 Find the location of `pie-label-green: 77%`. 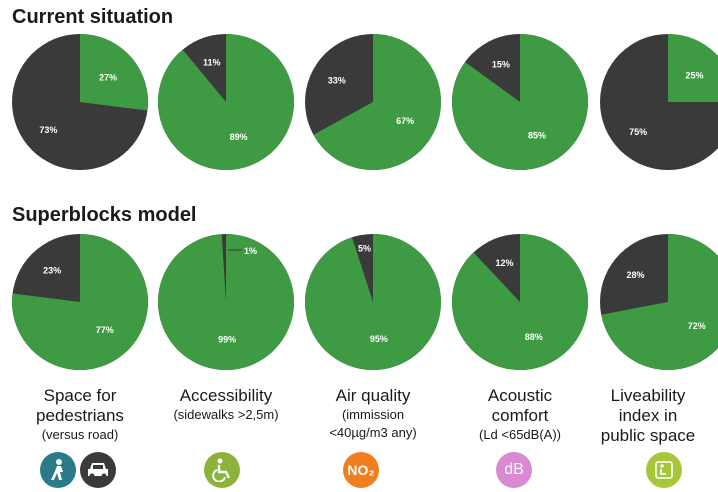

pie-label-green: 77% is located at coordinates (105, 330).